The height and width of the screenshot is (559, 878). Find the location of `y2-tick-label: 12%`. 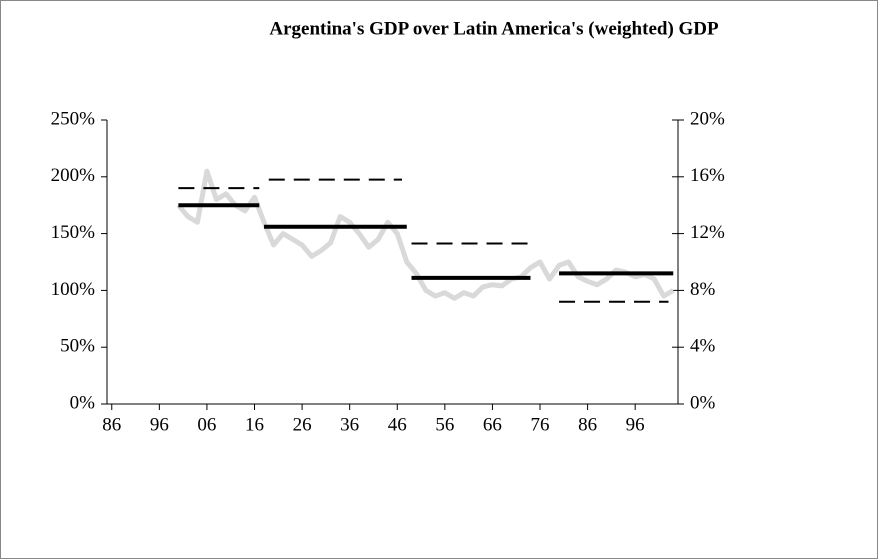

y2-tick-label: 12% is located at coordinates (707, 232).